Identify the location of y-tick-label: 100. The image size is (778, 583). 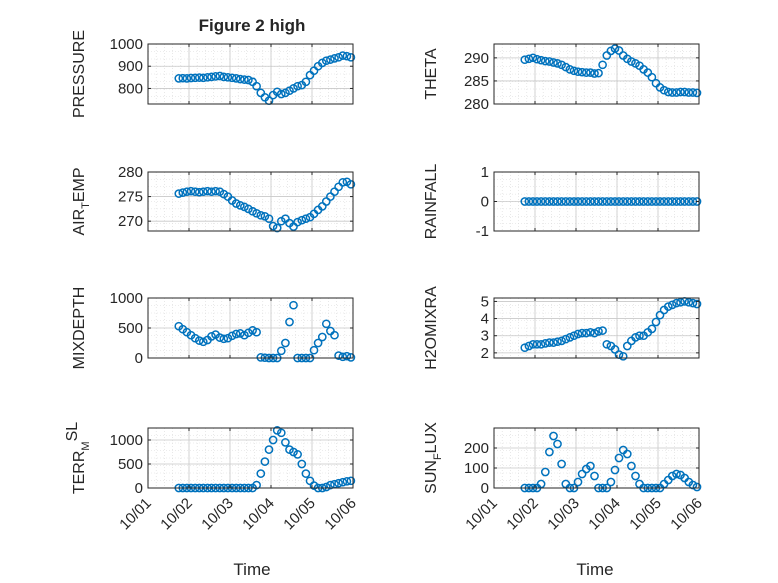
(476, 468).